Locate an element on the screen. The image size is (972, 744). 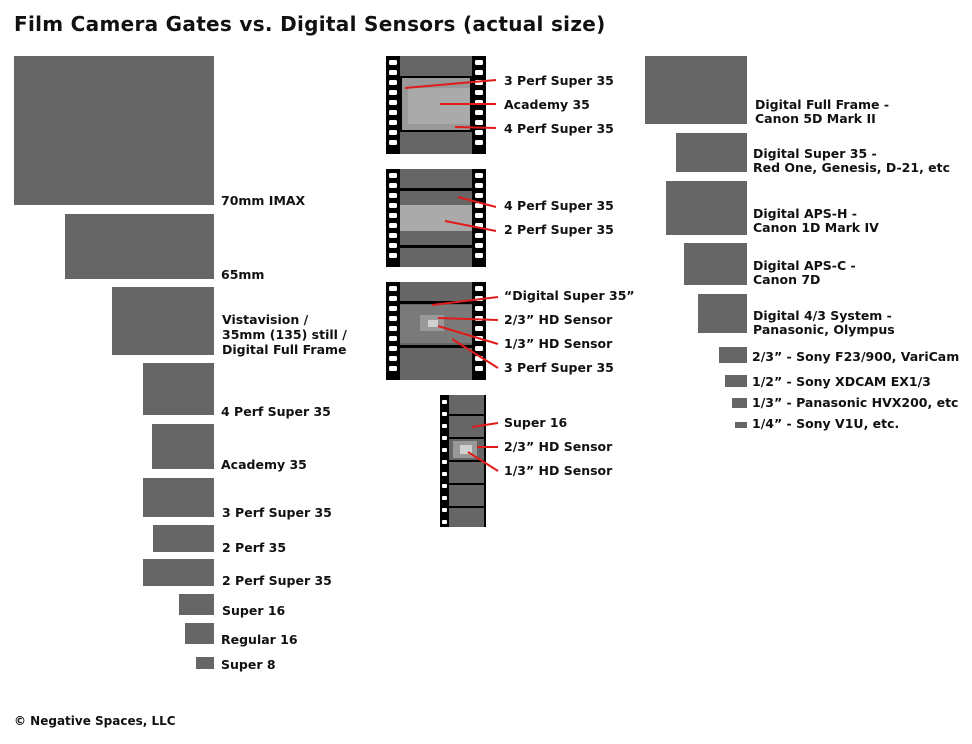
filmstrip-label: 1/3” HD Sensor is located at coordinates (558, 470).